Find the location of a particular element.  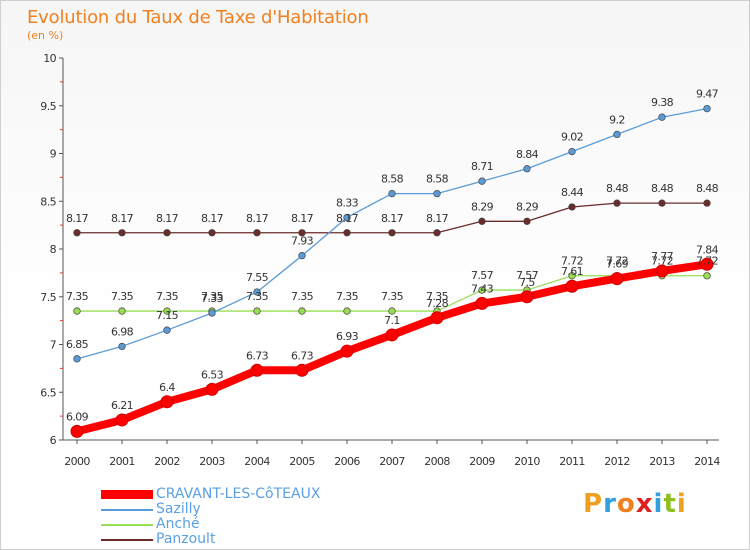

data-label-sazilly: 7.55 is located at coordinates (257, 277).